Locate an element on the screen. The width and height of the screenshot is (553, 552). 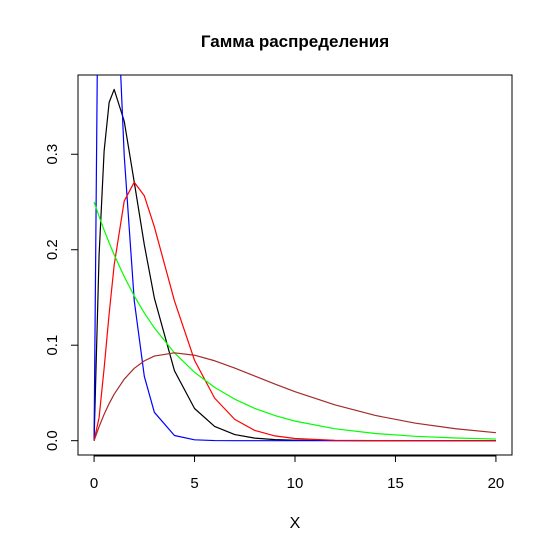
x-tick-label: 5 is located at coordinates (194, 483).